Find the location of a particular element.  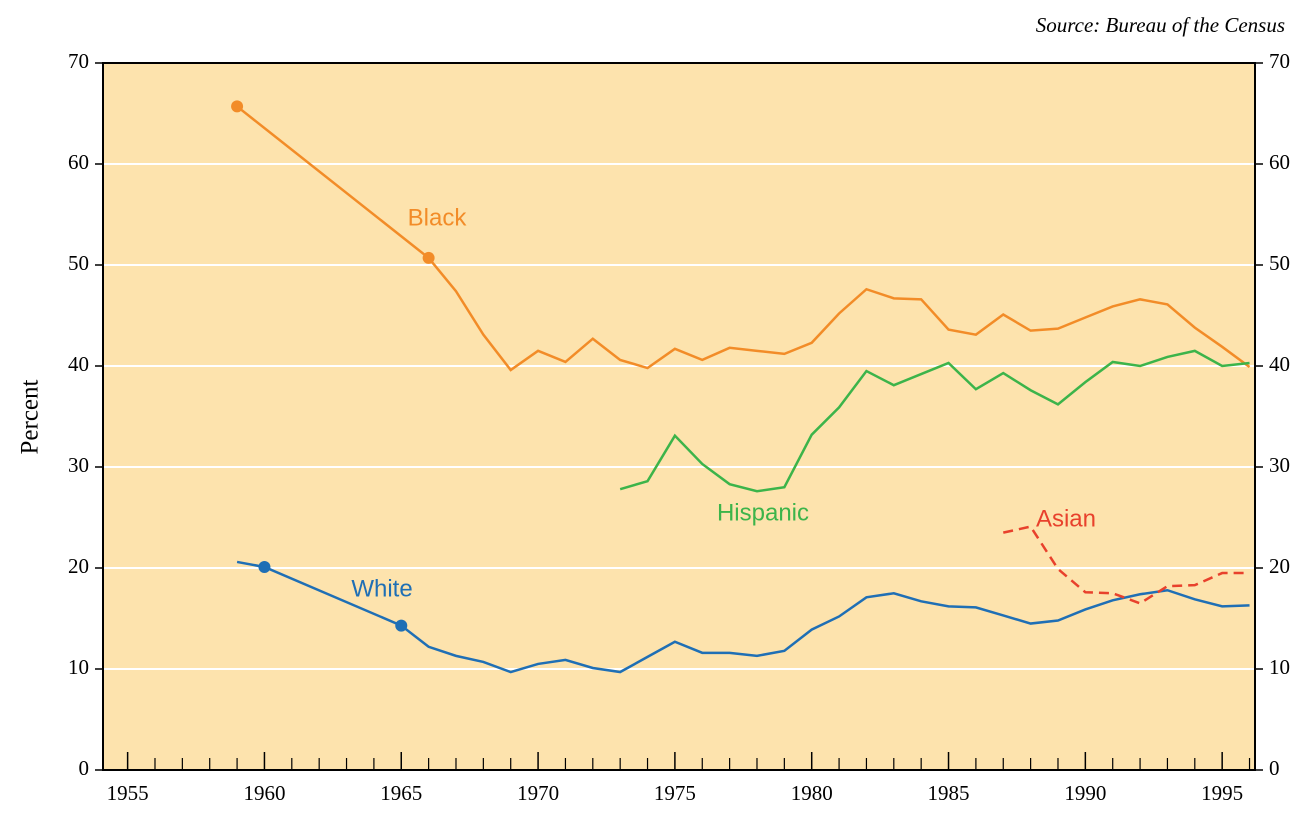

y-tick-label: 10 is located at coordinates (78, 667).